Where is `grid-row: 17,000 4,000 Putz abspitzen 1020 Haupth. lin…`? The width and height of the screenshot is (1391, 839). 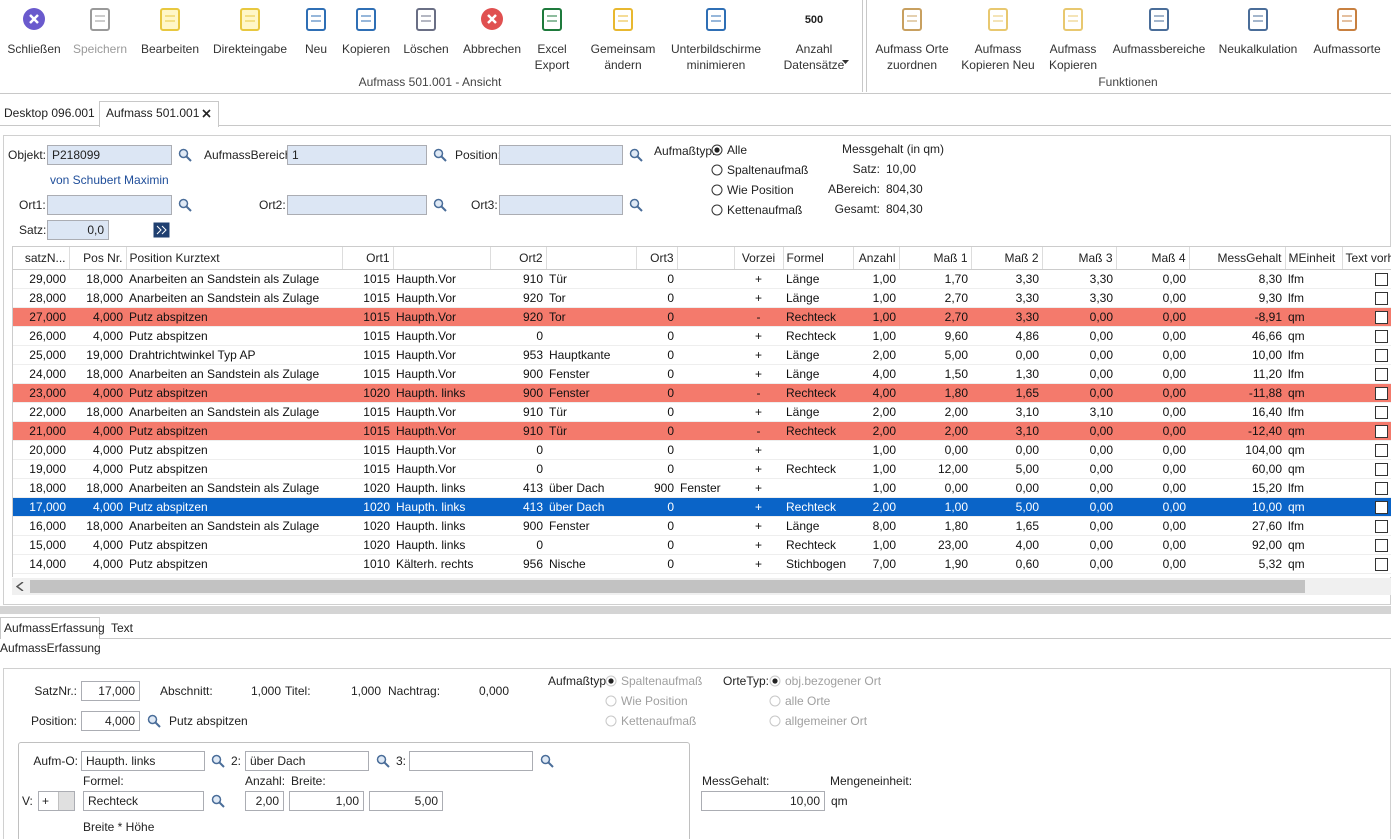
grid-row: 17,000 4,000 Putz abspitzen 1020 Haupth. lin… is located at coordinates (702, 507).